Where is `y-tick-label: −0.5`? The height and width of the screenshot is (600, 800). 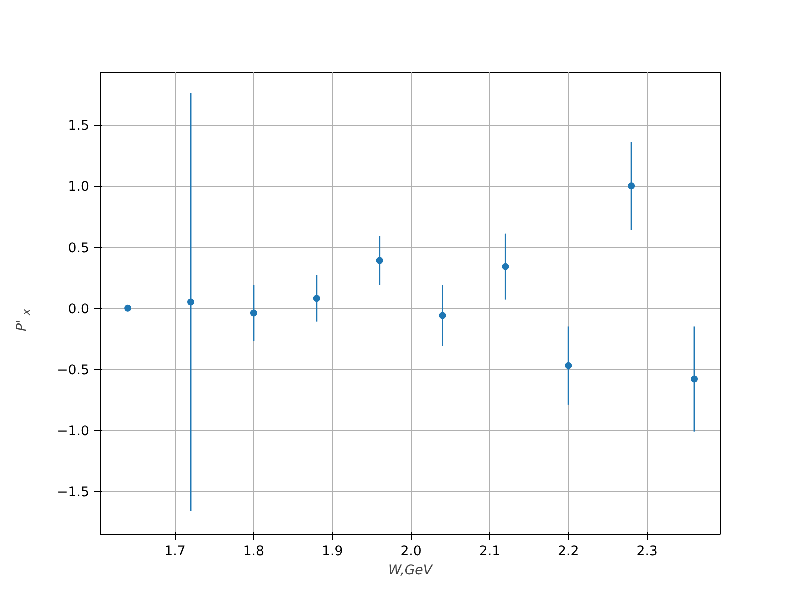 y-tick-label: −0.5 is located at coordinates (73, 371).